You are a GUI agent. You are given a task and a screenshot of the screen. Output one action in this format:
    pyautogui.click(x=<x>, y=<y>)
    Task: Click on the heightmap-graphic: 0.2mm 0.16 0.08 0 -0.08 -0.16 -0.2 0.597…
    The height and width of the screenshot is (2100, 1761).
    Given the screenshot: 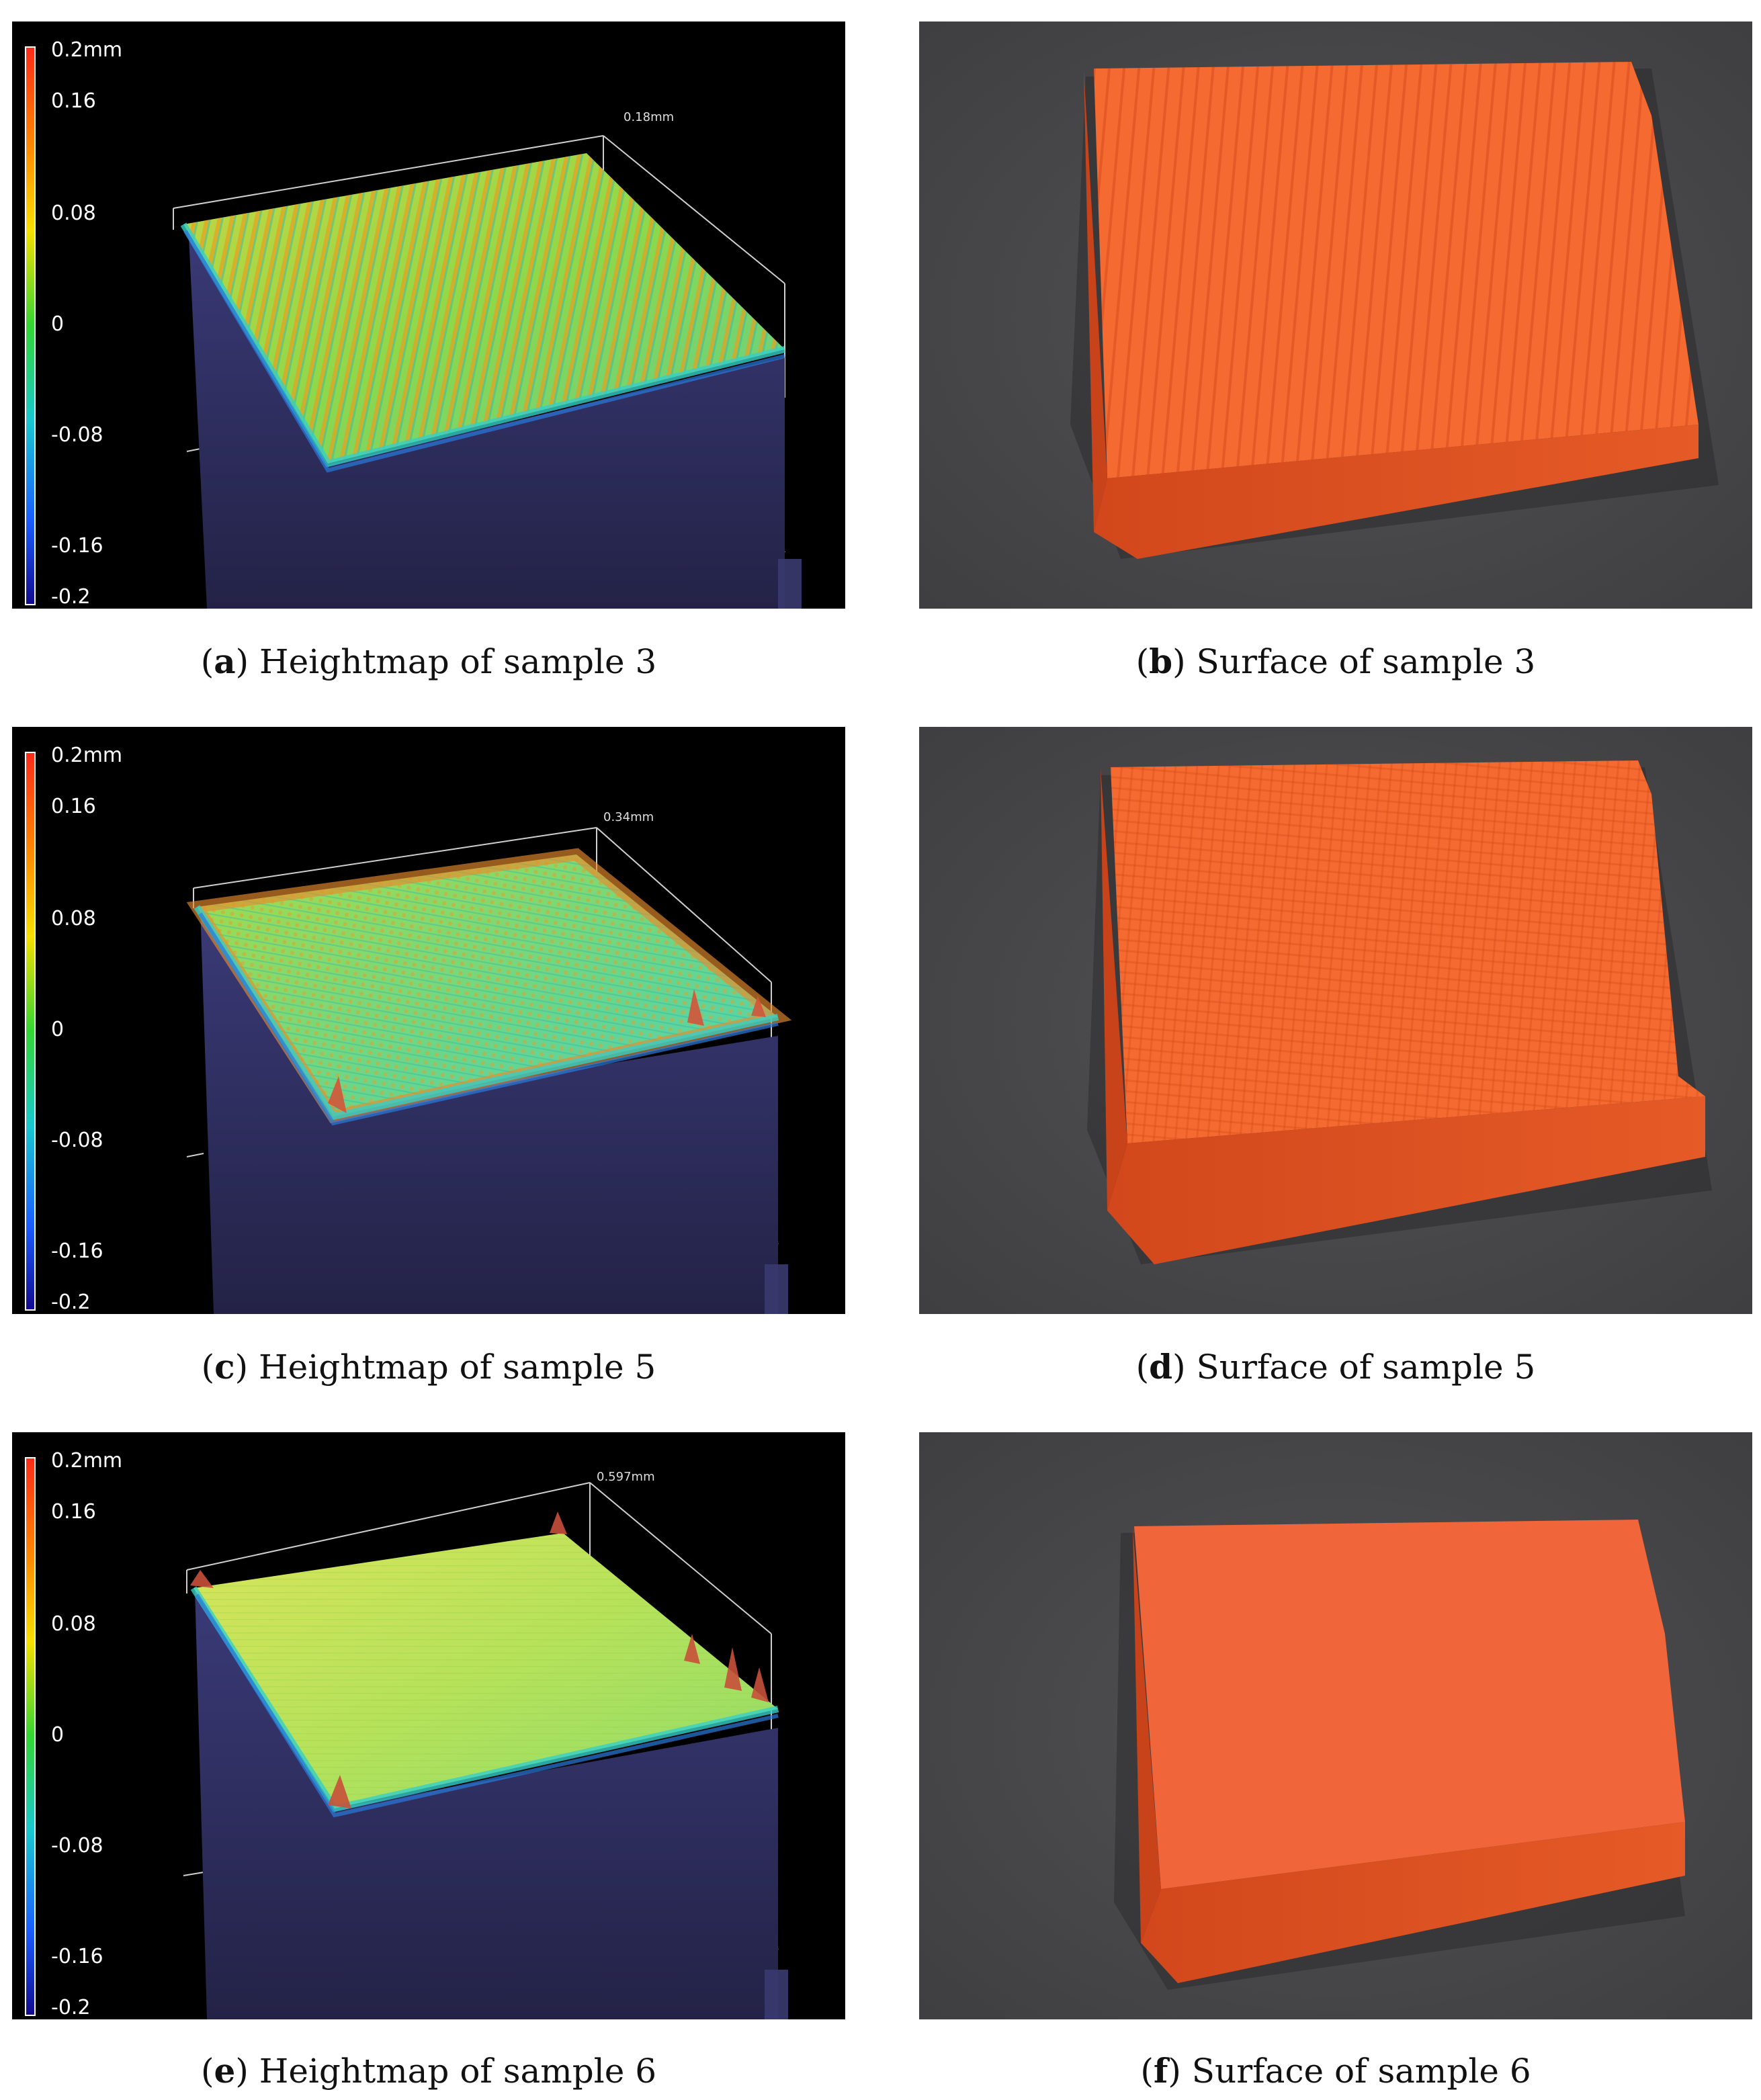 What is the action you would take?
    pyautogui.click(x=407, y=1734)
    